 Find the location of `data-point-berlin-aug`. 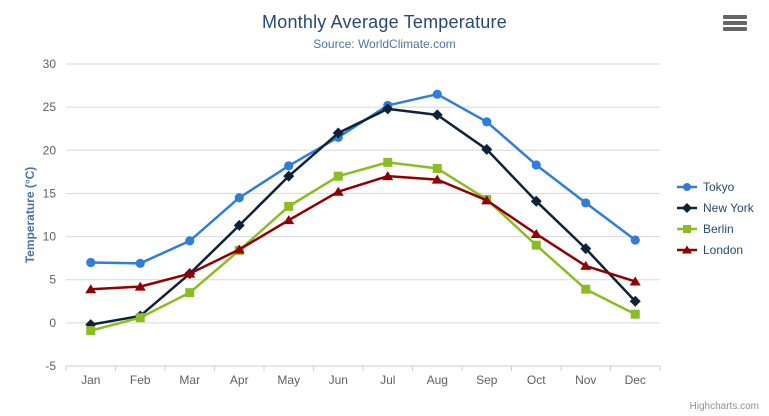

data-point-berlin-aug is located at coordinates (437, 168).